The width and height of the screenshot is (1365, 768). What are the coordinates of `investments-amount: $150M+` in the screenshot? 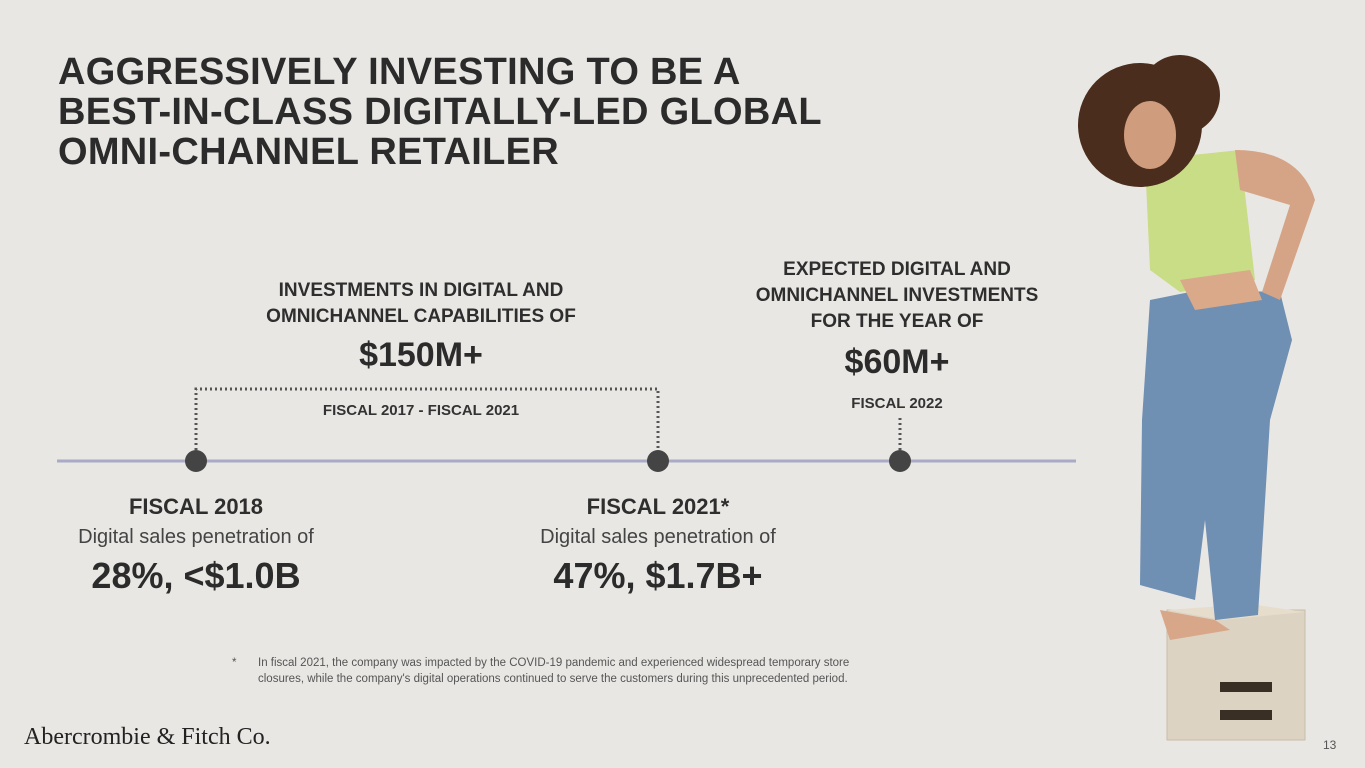 It's located at (421, 355).